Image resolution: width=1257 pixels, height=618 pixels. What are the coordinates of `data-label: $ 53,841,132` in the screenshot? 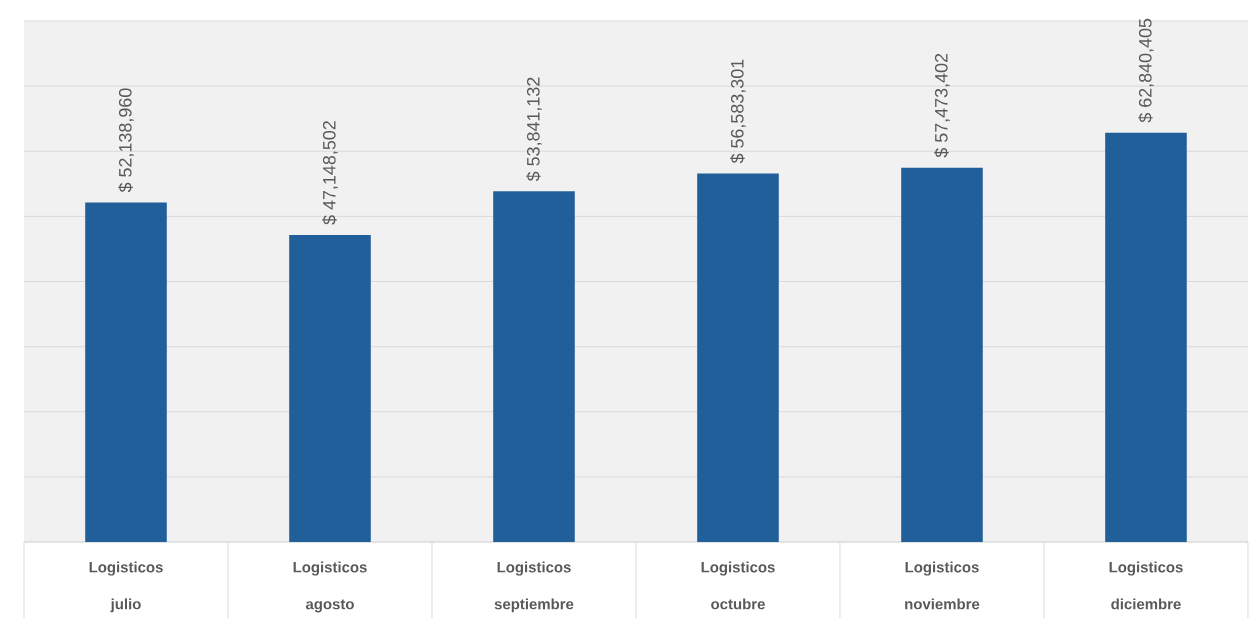 It's located at (534, 129).